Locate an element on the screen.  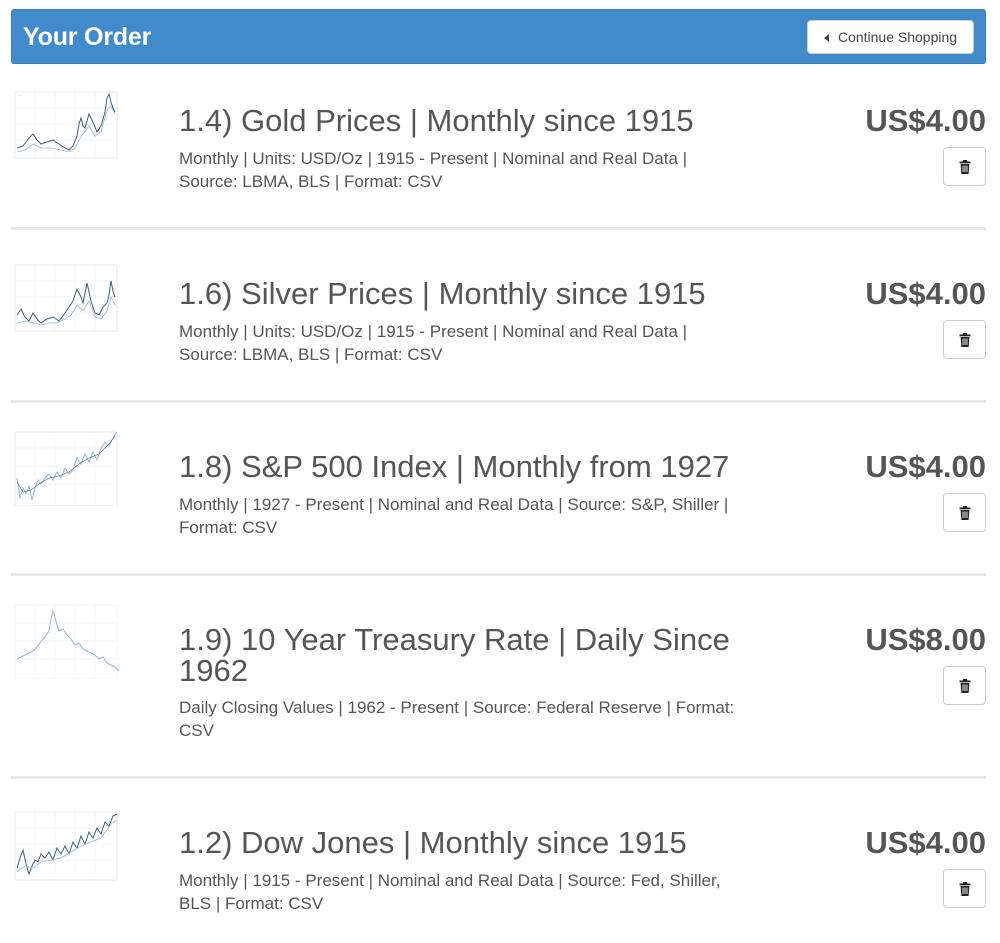
page-title: Your Order is located at coordinates (87, 37).